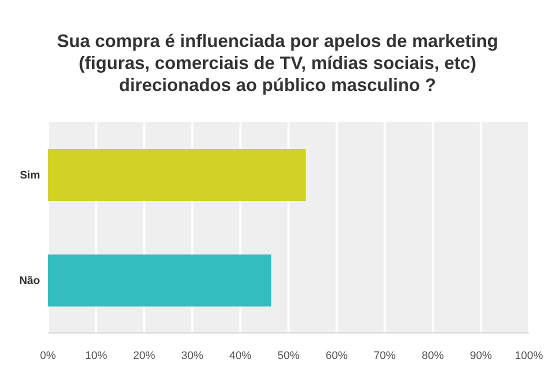  What do you see at coordinates (192, 356) in the screenshot?
I see `x-tick-label: 30%` at bounding box center [192, 356].